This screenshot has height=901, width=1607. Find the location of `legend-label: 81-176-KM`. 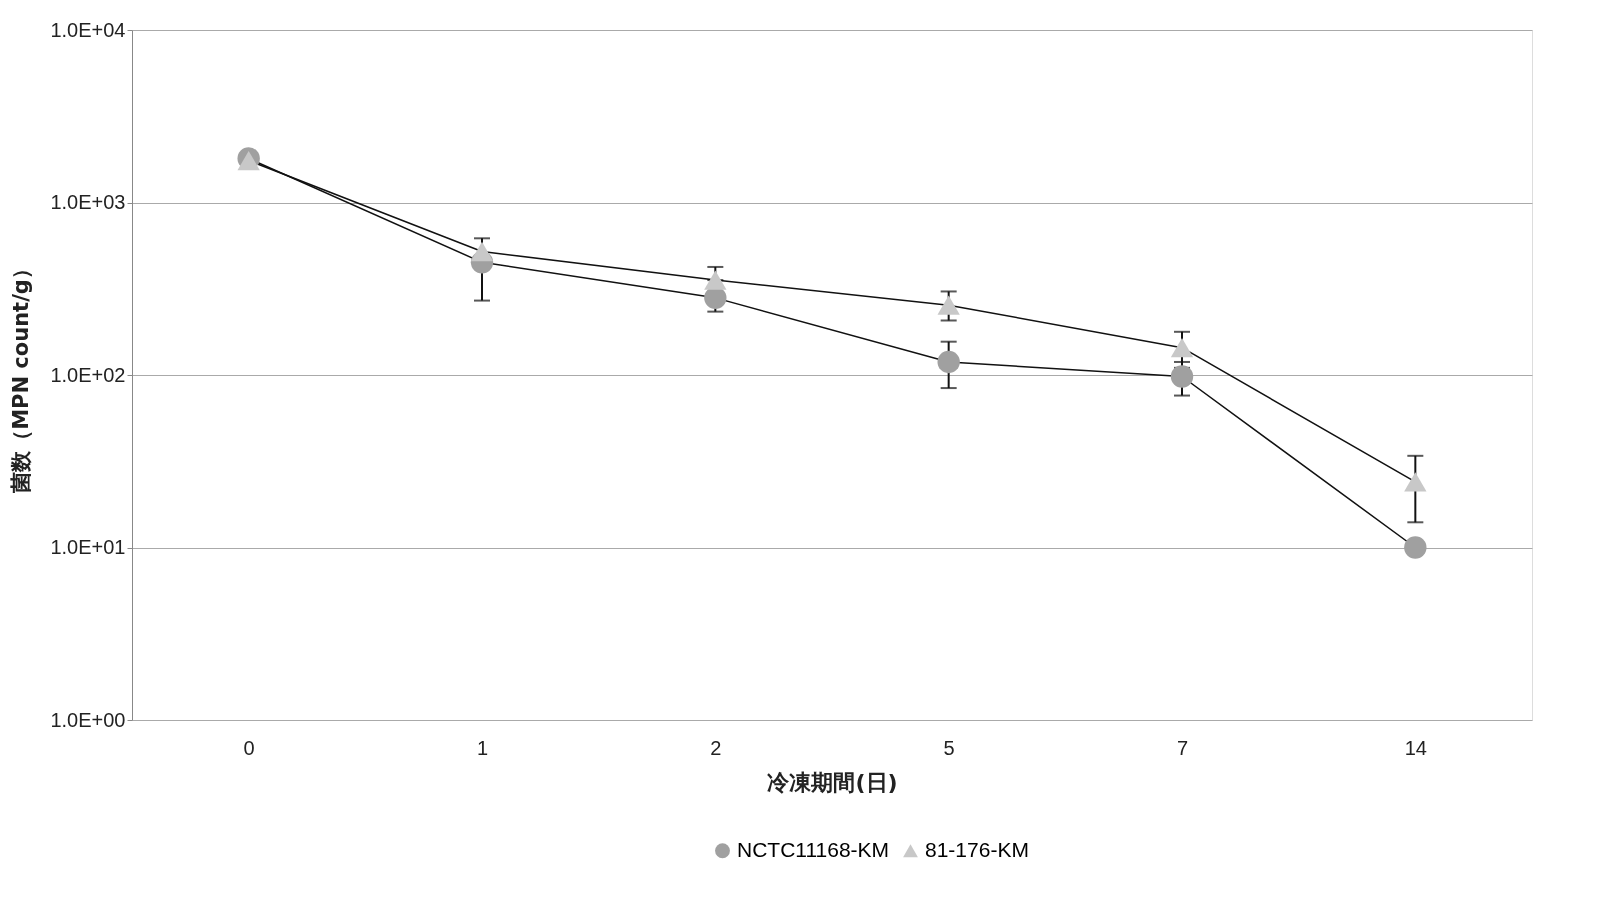

legend-label: 81-176-KM is located at coordinates (977, 849).